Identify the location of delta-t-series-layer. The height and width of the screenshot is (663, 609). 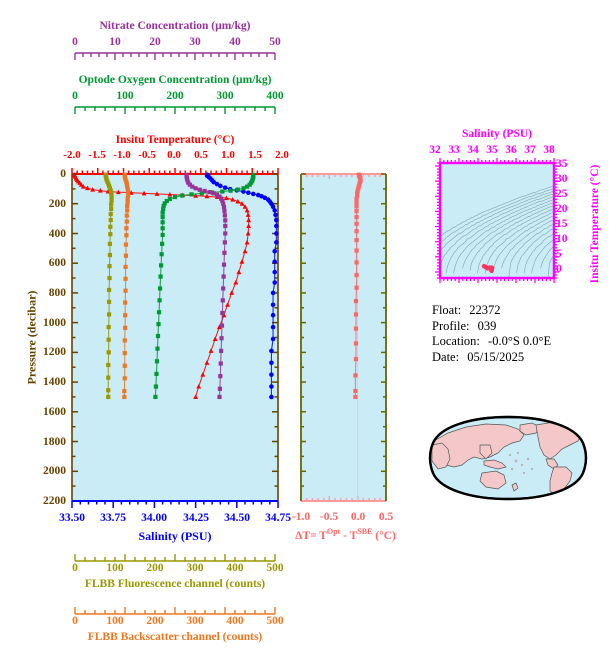
(358, 336).